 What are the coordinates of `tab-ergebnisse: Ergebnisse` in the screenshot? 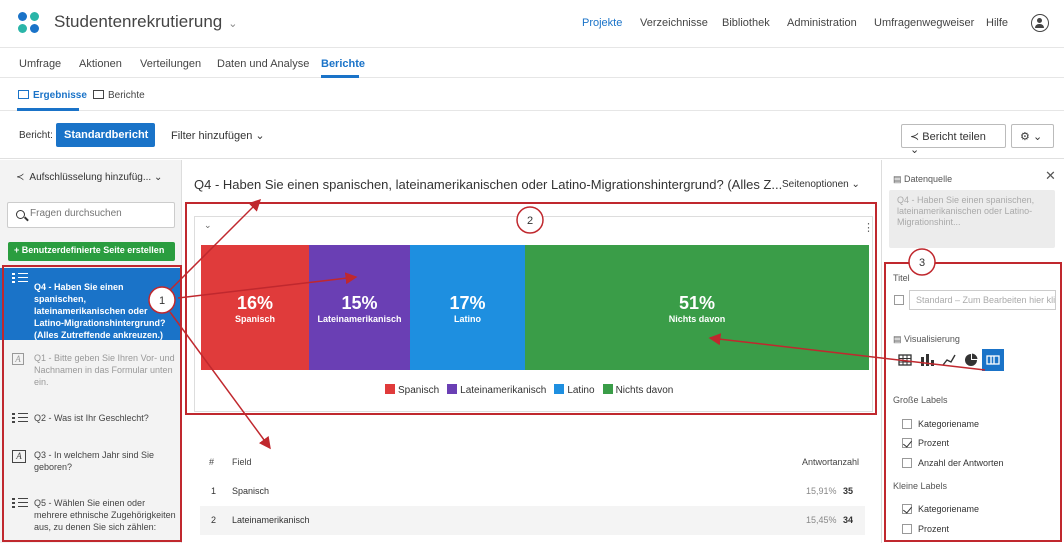 It's located at (52, 95).